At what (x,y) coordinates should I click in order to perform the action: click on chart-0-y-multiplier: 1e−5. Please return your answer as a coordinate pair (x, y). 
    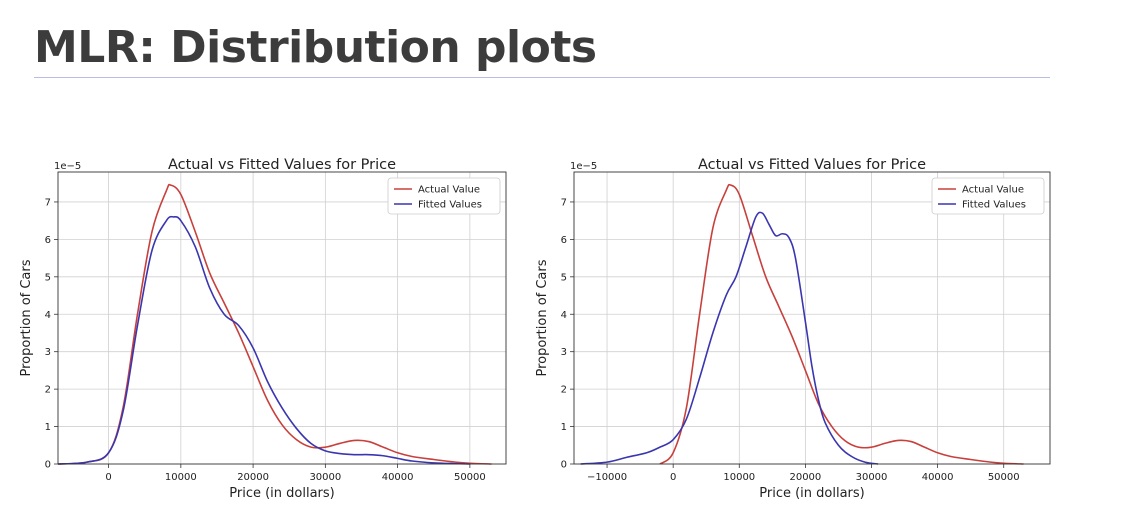
    Looking at the image, I should click on (67, 166).